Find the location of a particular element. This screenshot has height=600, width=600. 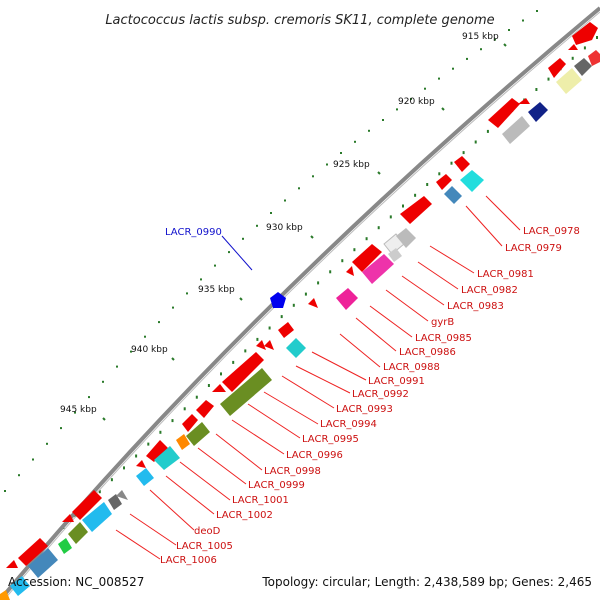

gene-label: LACR_0988 is located at coordinates (411, 367).